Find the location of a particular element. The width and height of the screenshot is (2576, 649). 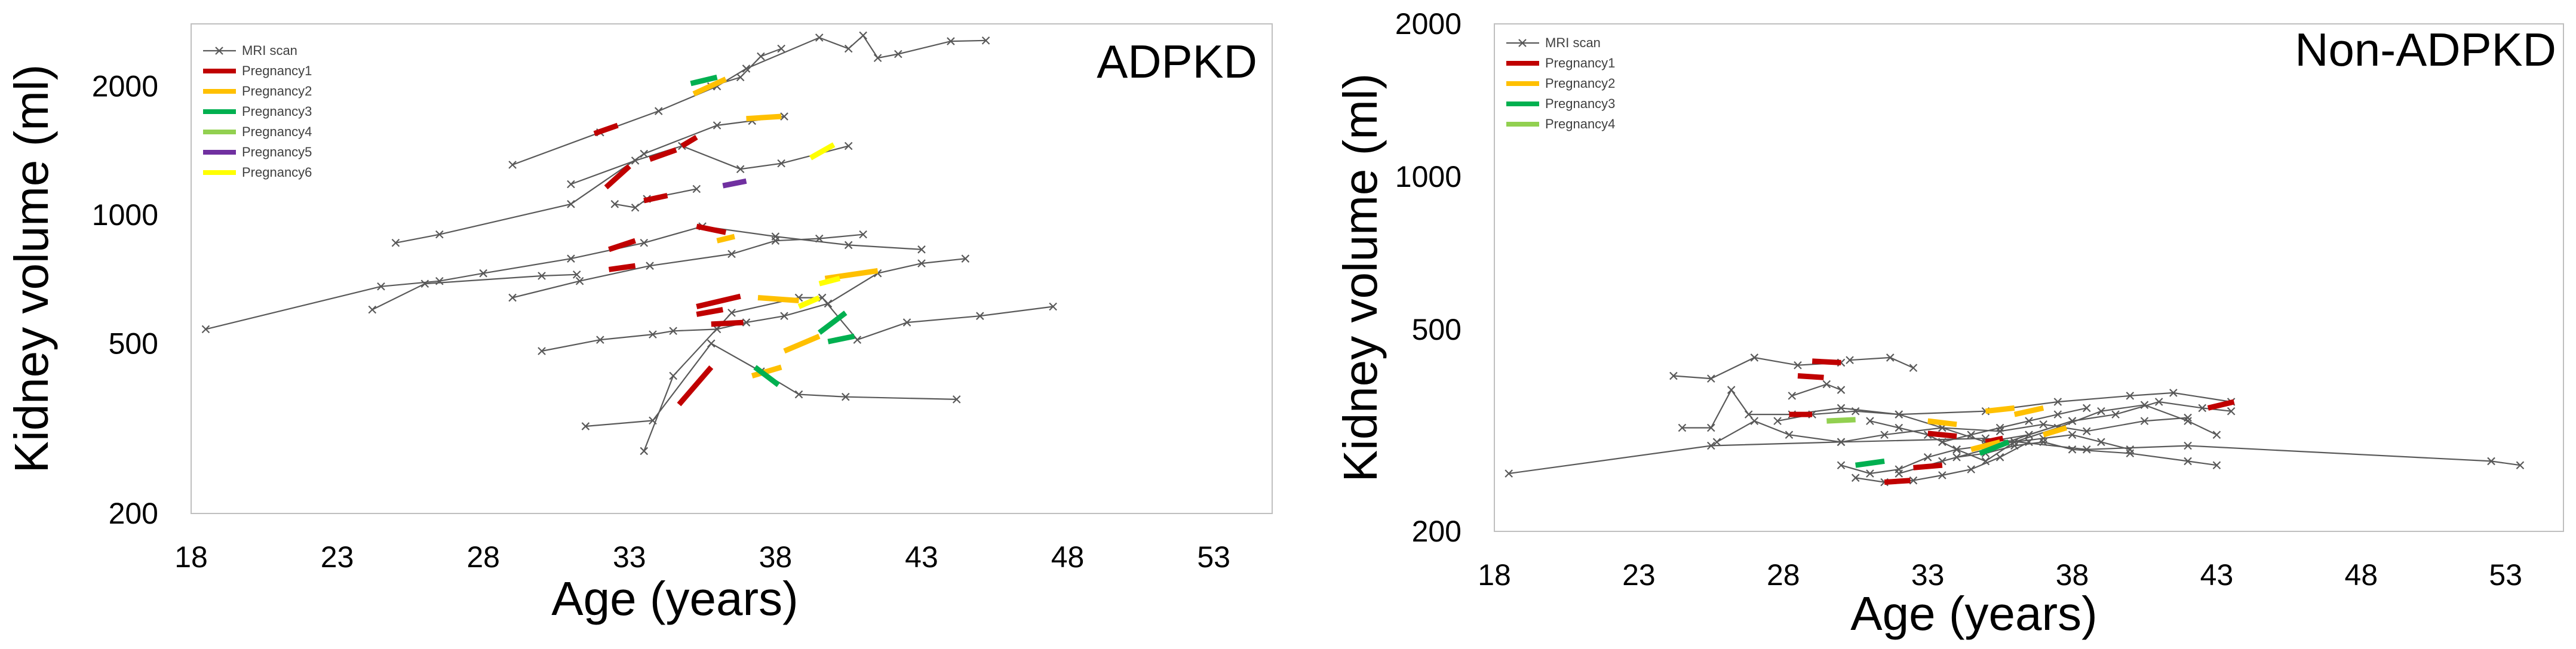

legend-item-pregnancy6: Pregnancy6 is located at coordinates (257, 172).